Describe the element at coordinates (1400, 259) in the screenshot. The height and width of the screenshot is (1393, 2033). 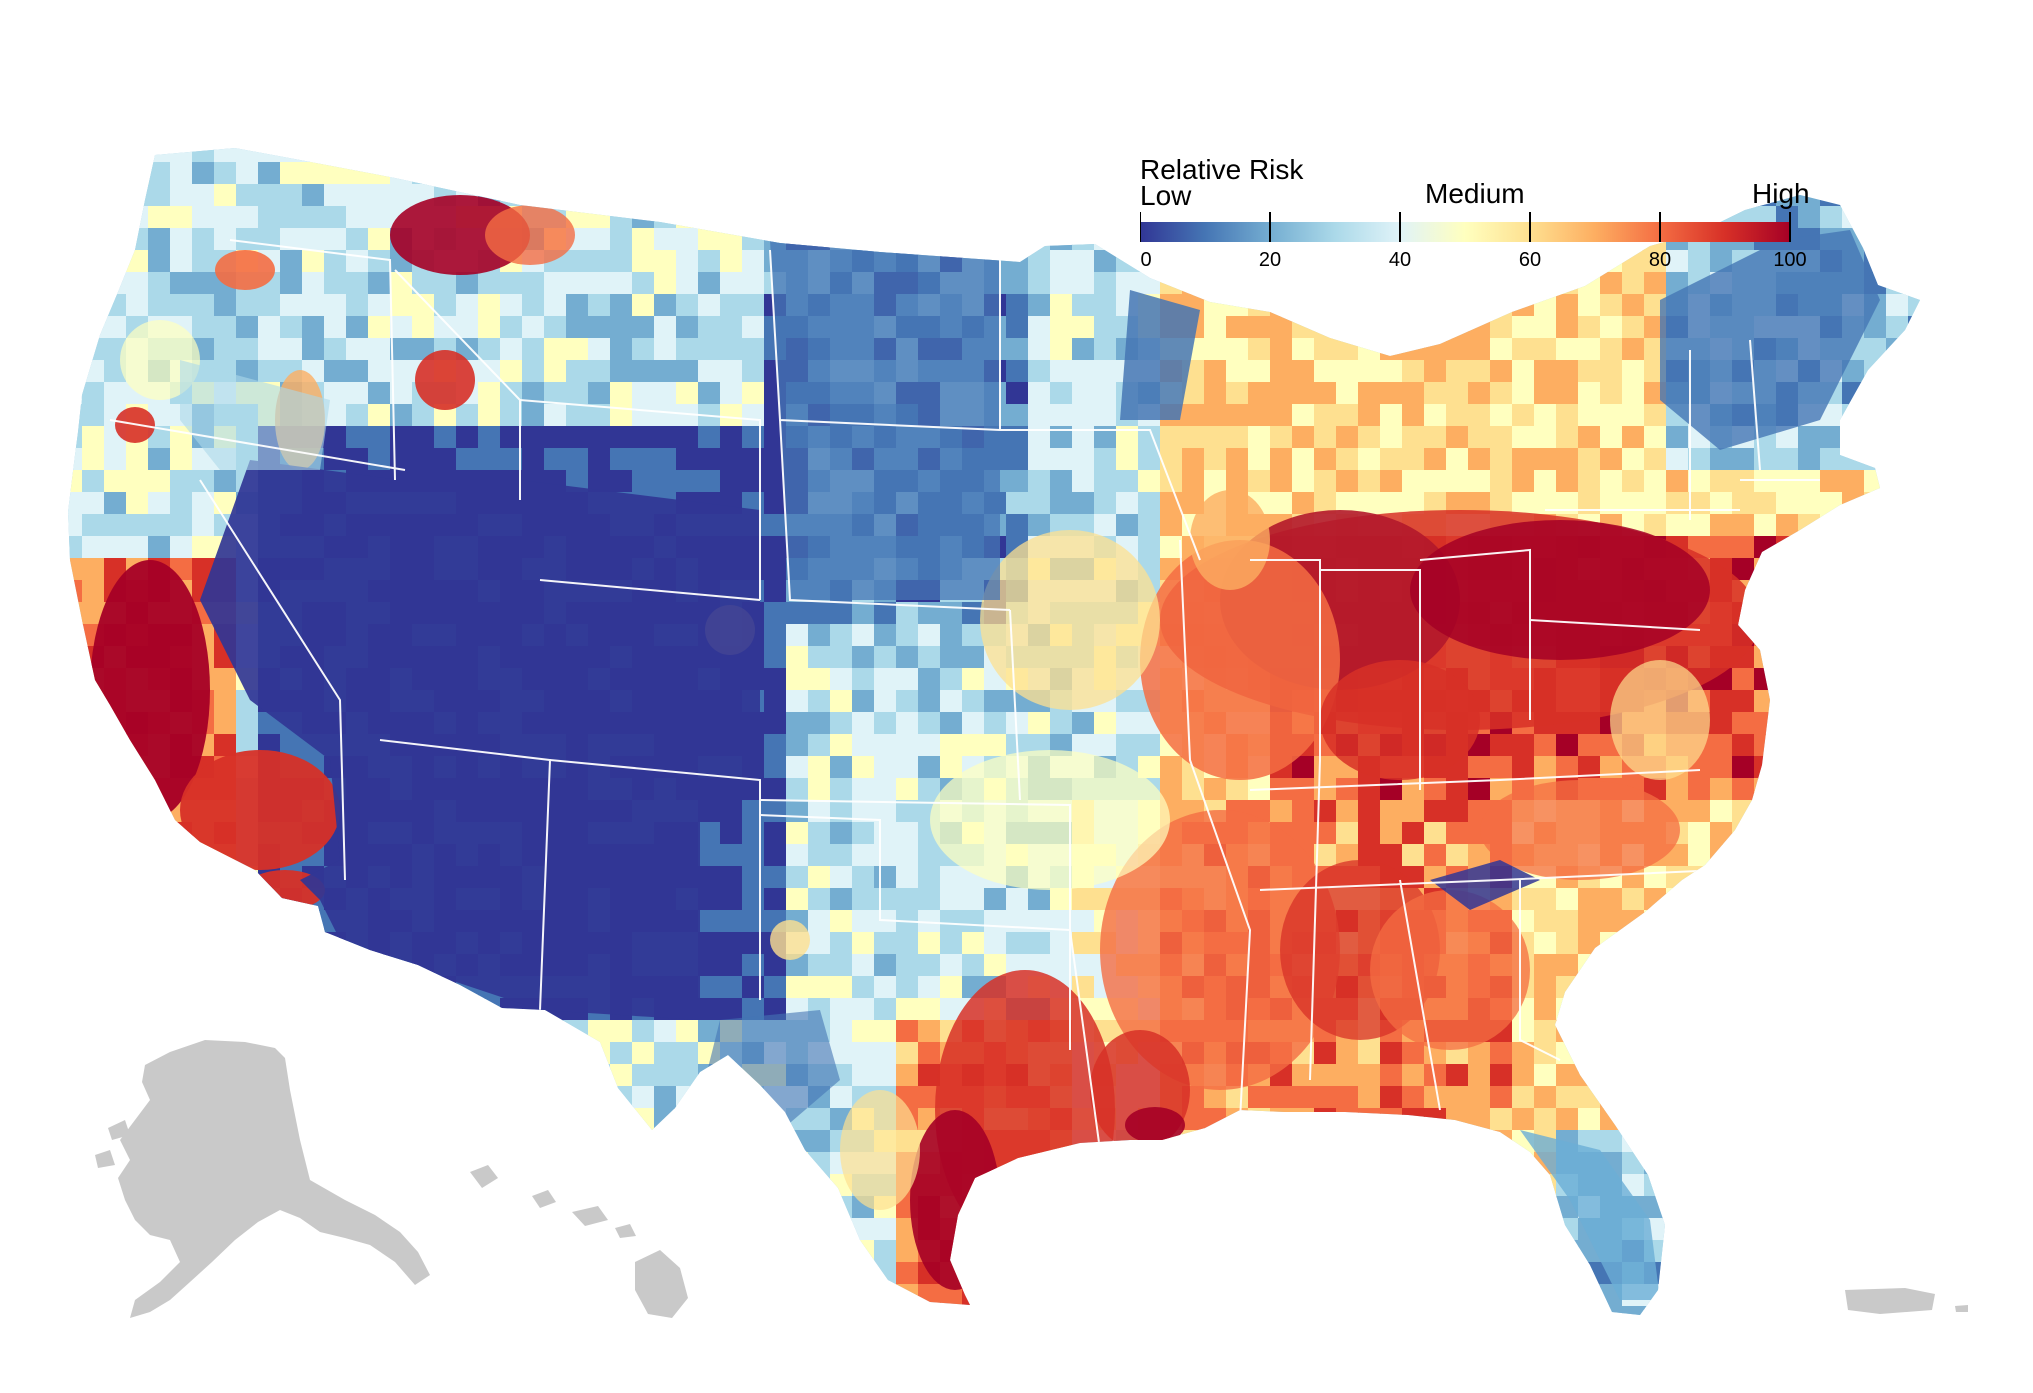
I see `legend-tick-label: 40` at that location.